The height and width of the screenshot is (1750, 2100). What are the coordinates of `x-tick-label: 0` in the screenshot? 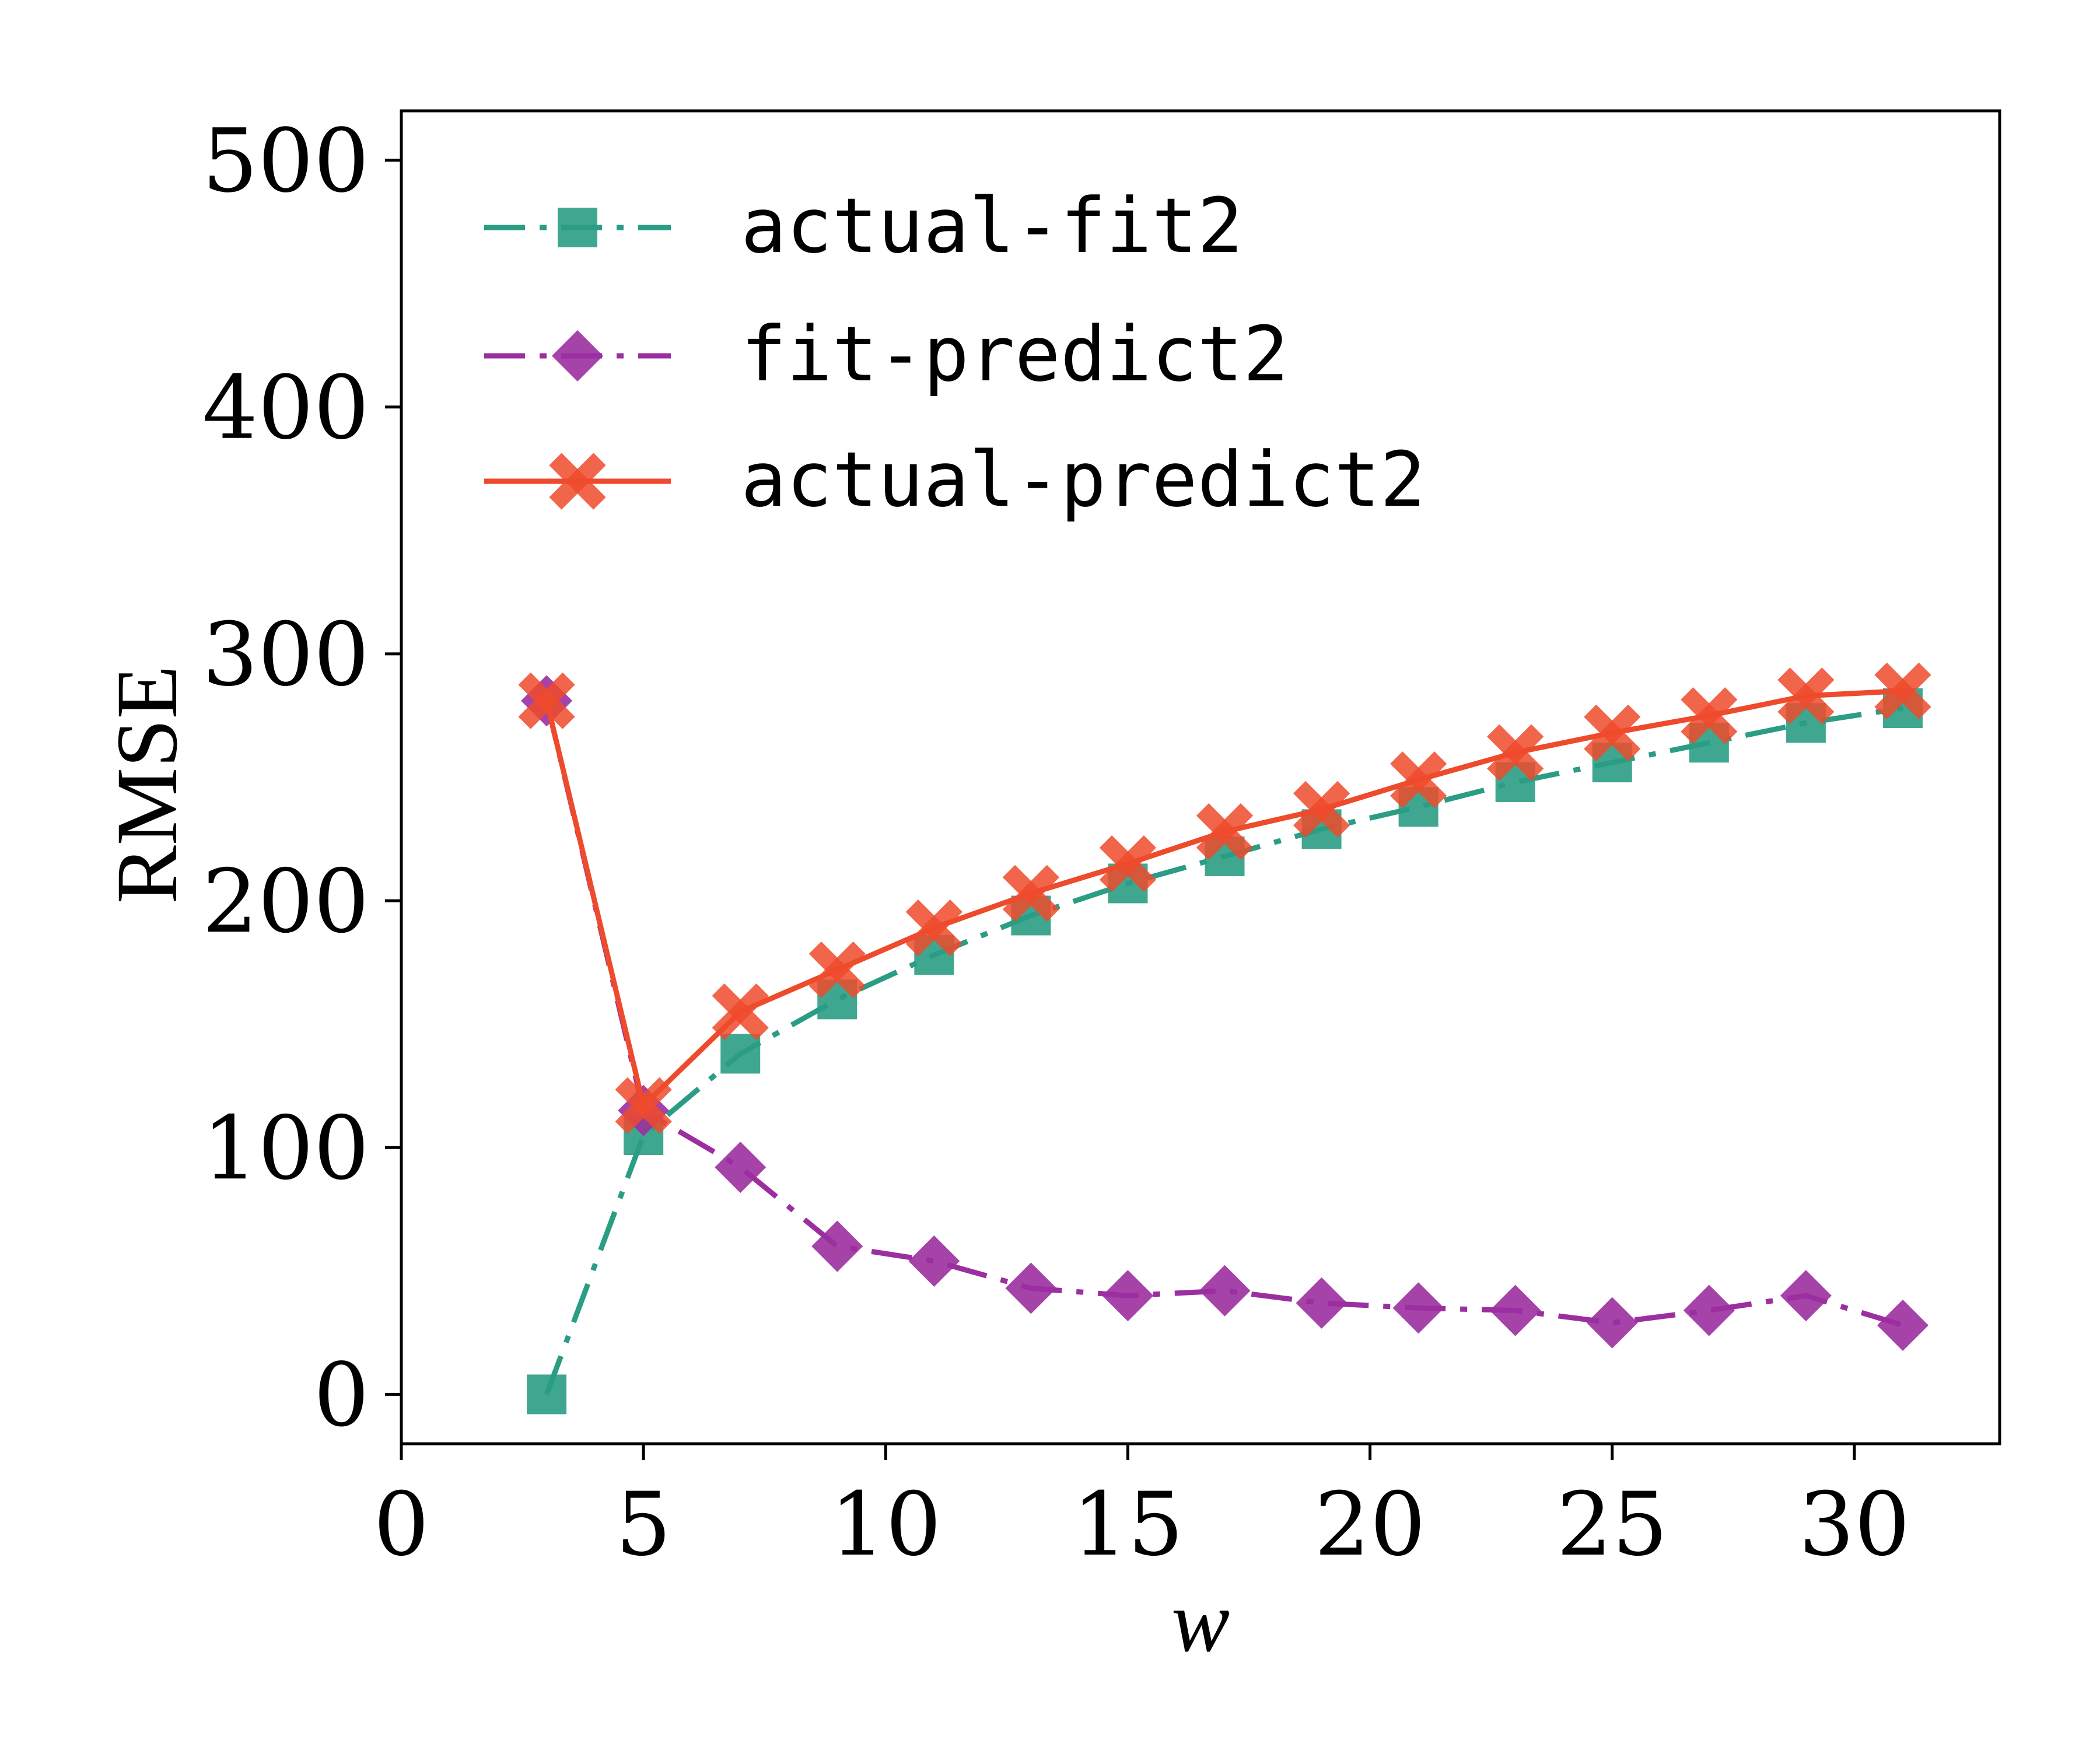 It's located at (401, 1525).